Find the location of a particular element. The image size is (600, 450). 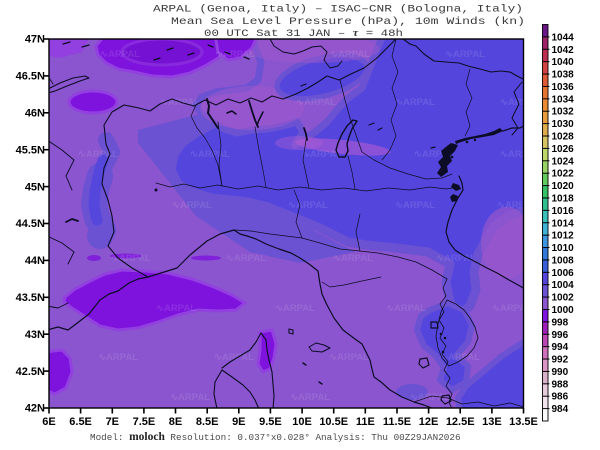

svg-text: 8E is located at coordinates (175, 422).